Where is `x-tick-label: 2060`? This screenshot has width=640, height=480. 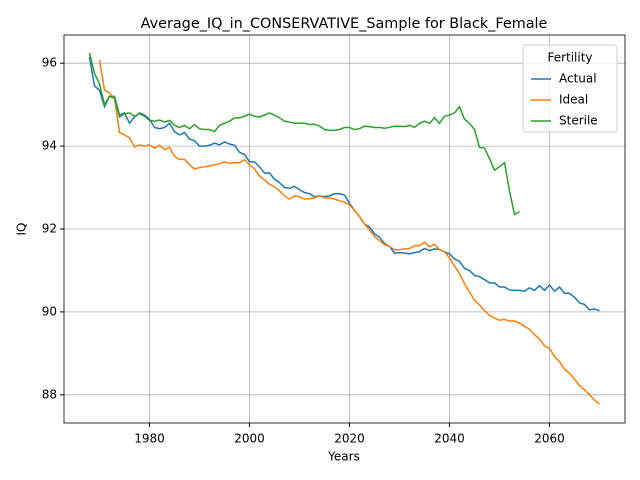 x-tick-label: 2060 is located at coordinates (549, 439).